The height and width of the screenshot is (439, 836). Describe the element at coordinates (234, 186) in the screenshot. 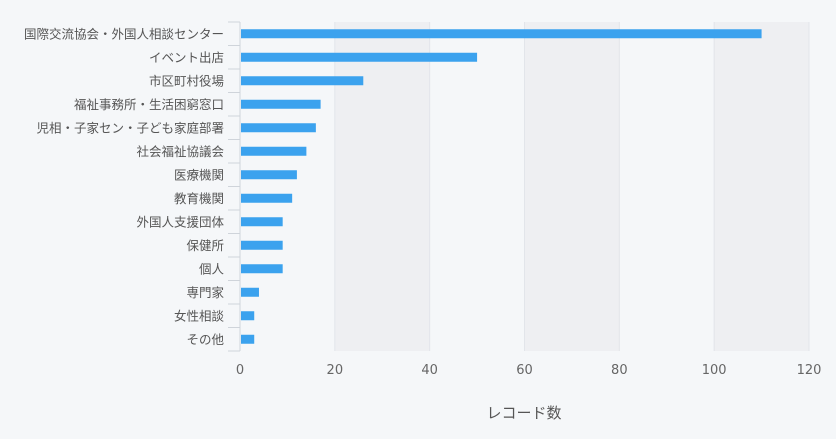

I see `category-tick-marks` at that location.